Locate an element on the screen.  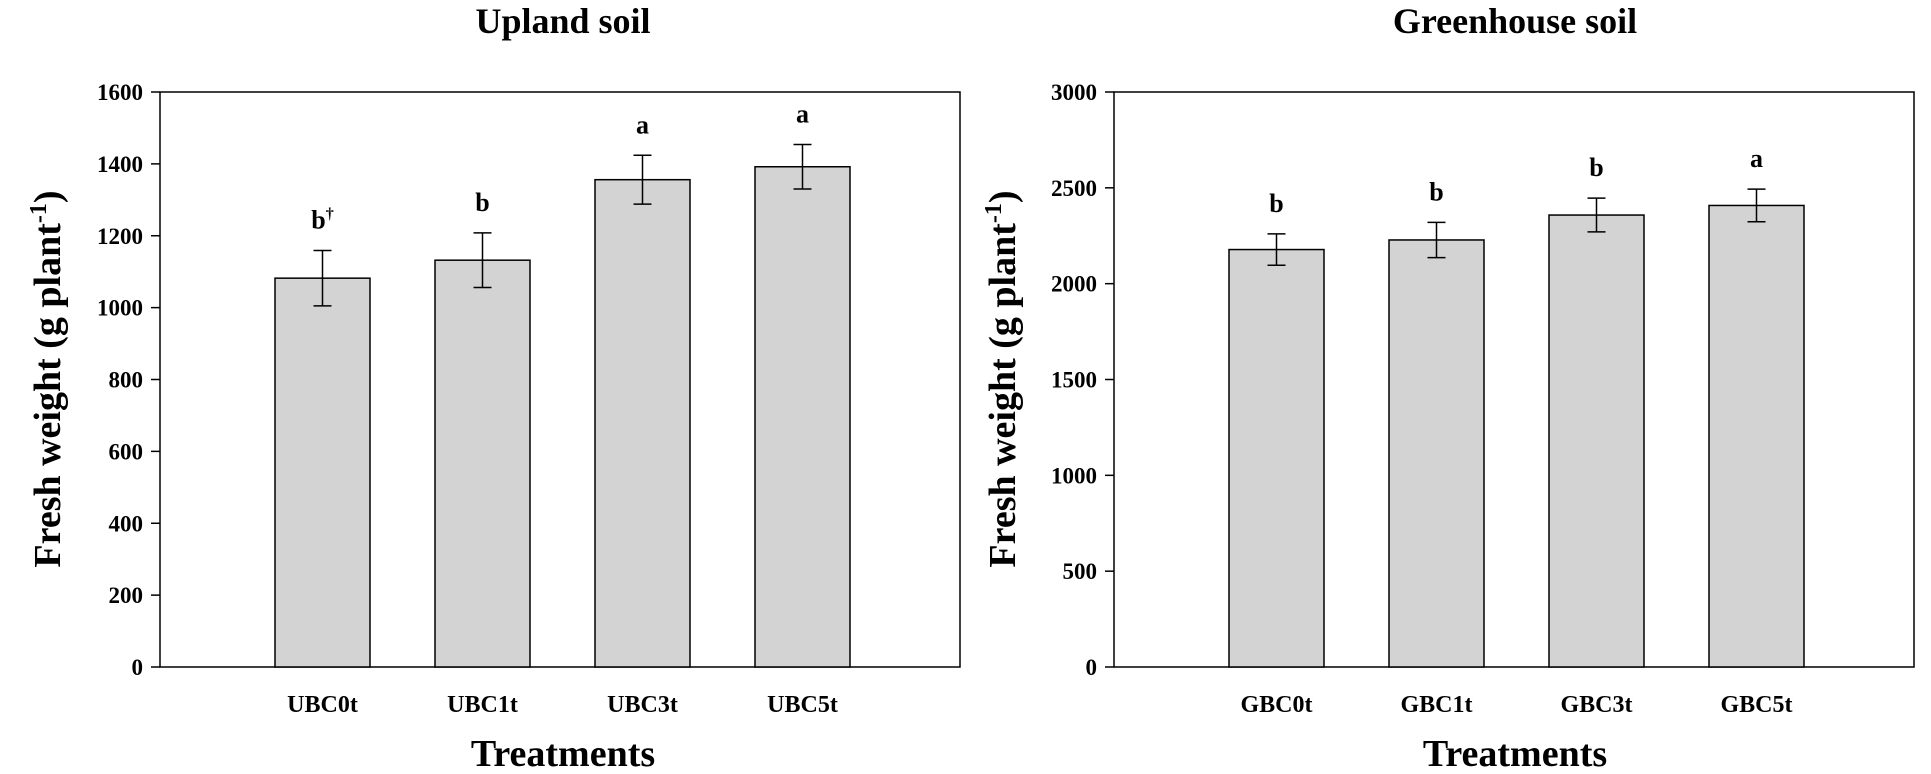
y-tick-label: 800 is located at coordinates (126, 380).